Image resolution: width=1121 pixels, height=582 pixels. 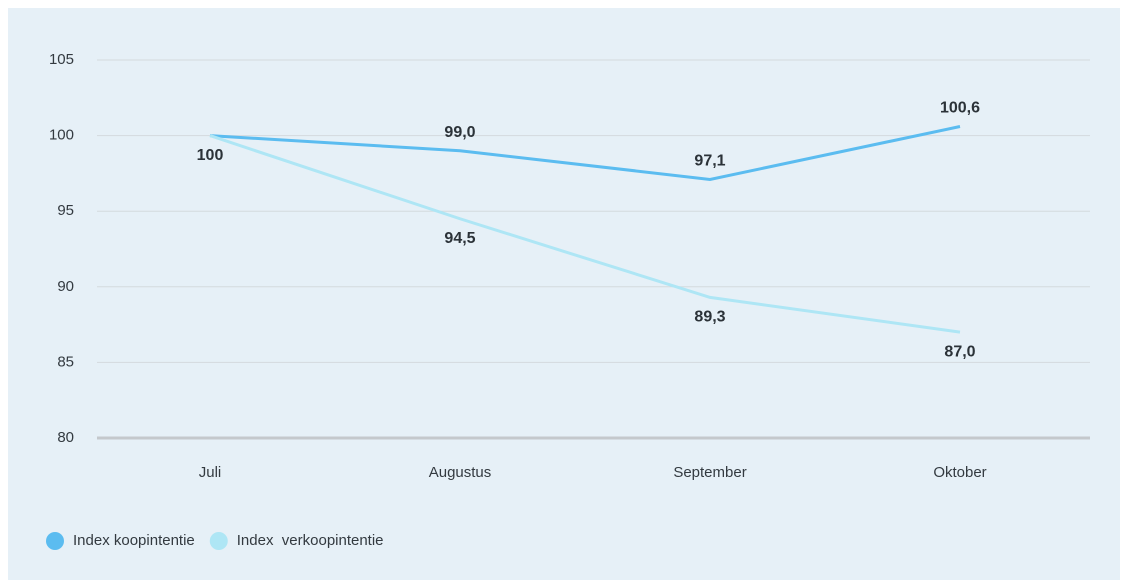 I want to click on y-tick-label: 100, so click(x=61, y=135).